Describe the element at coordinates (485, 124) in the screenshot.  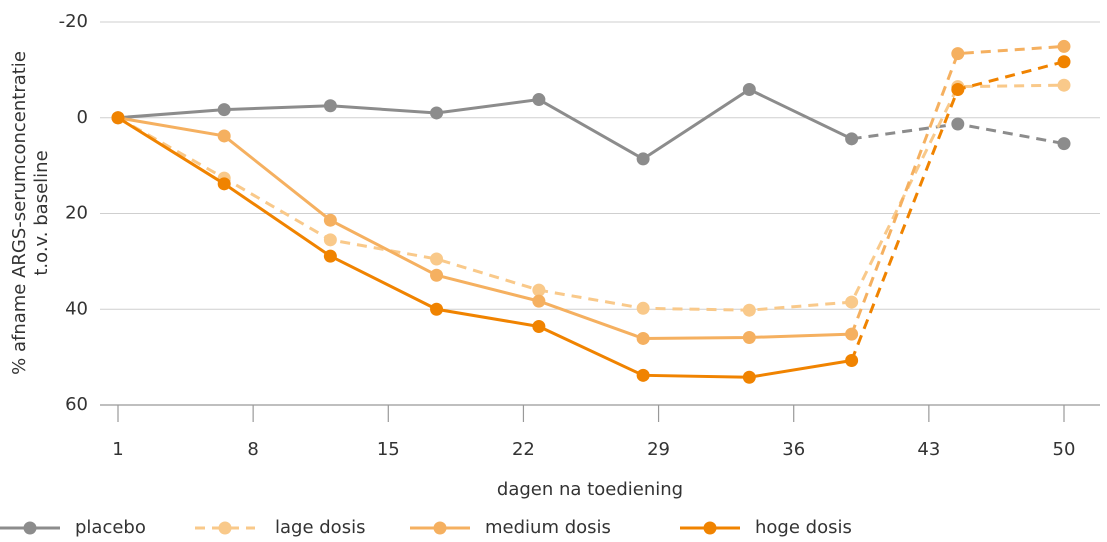
I see `series-line` at that location.